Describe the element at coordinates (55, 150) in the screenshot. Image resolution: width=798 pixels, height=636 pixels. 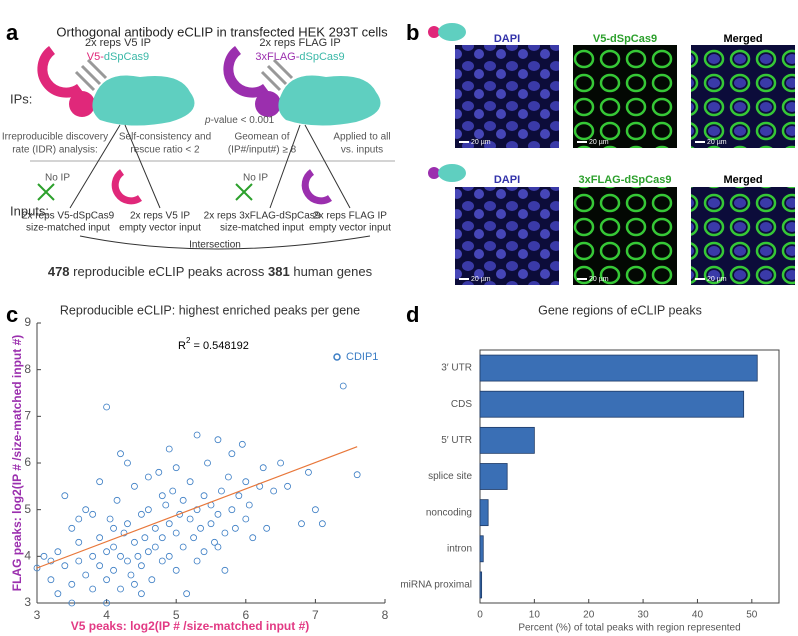
I see `criterion: rate (IDR) analysis:` at that location.